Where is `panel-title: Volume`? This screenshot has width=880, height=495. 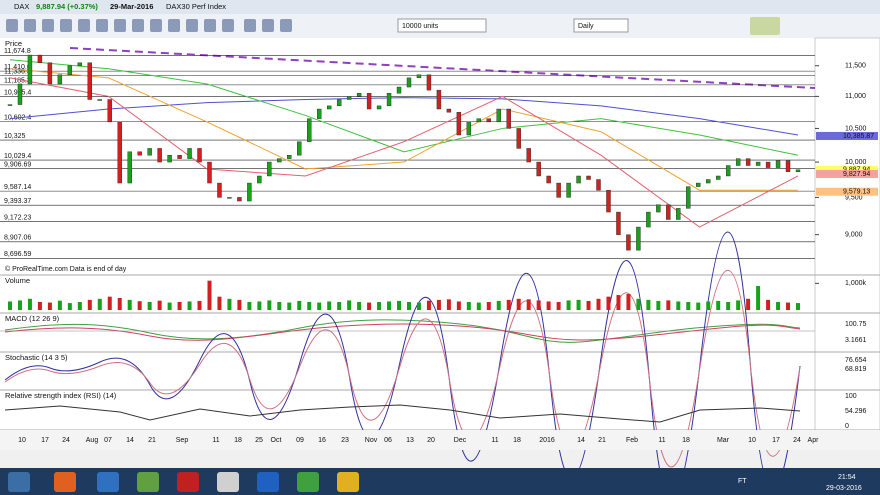
panel-title: Volume is located at coordinates (17, 280).